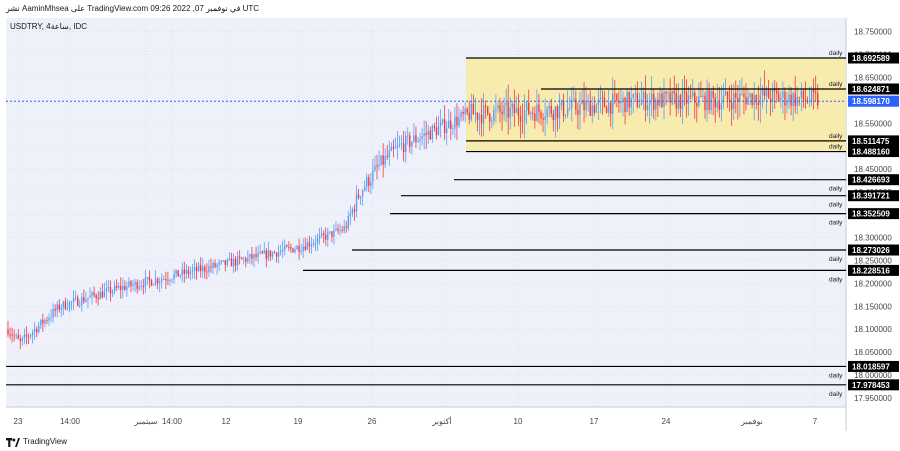 Image resolution: width=900 pixels, height=451 pixels. I want to click on current-price-label-bg, so click(873, 101).